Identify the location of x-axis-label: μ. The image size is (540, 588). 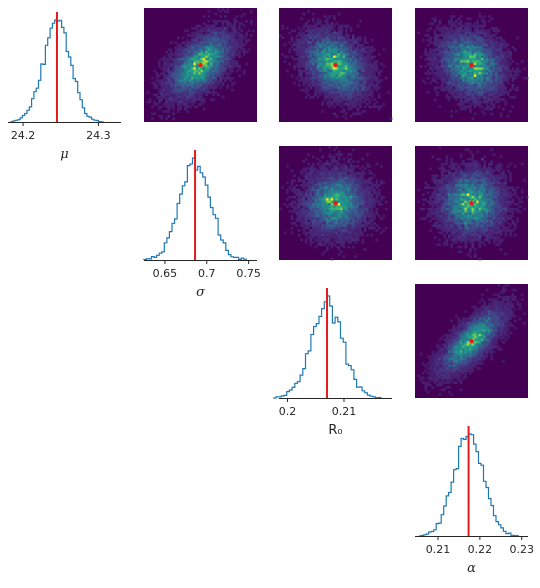
(64, 154).